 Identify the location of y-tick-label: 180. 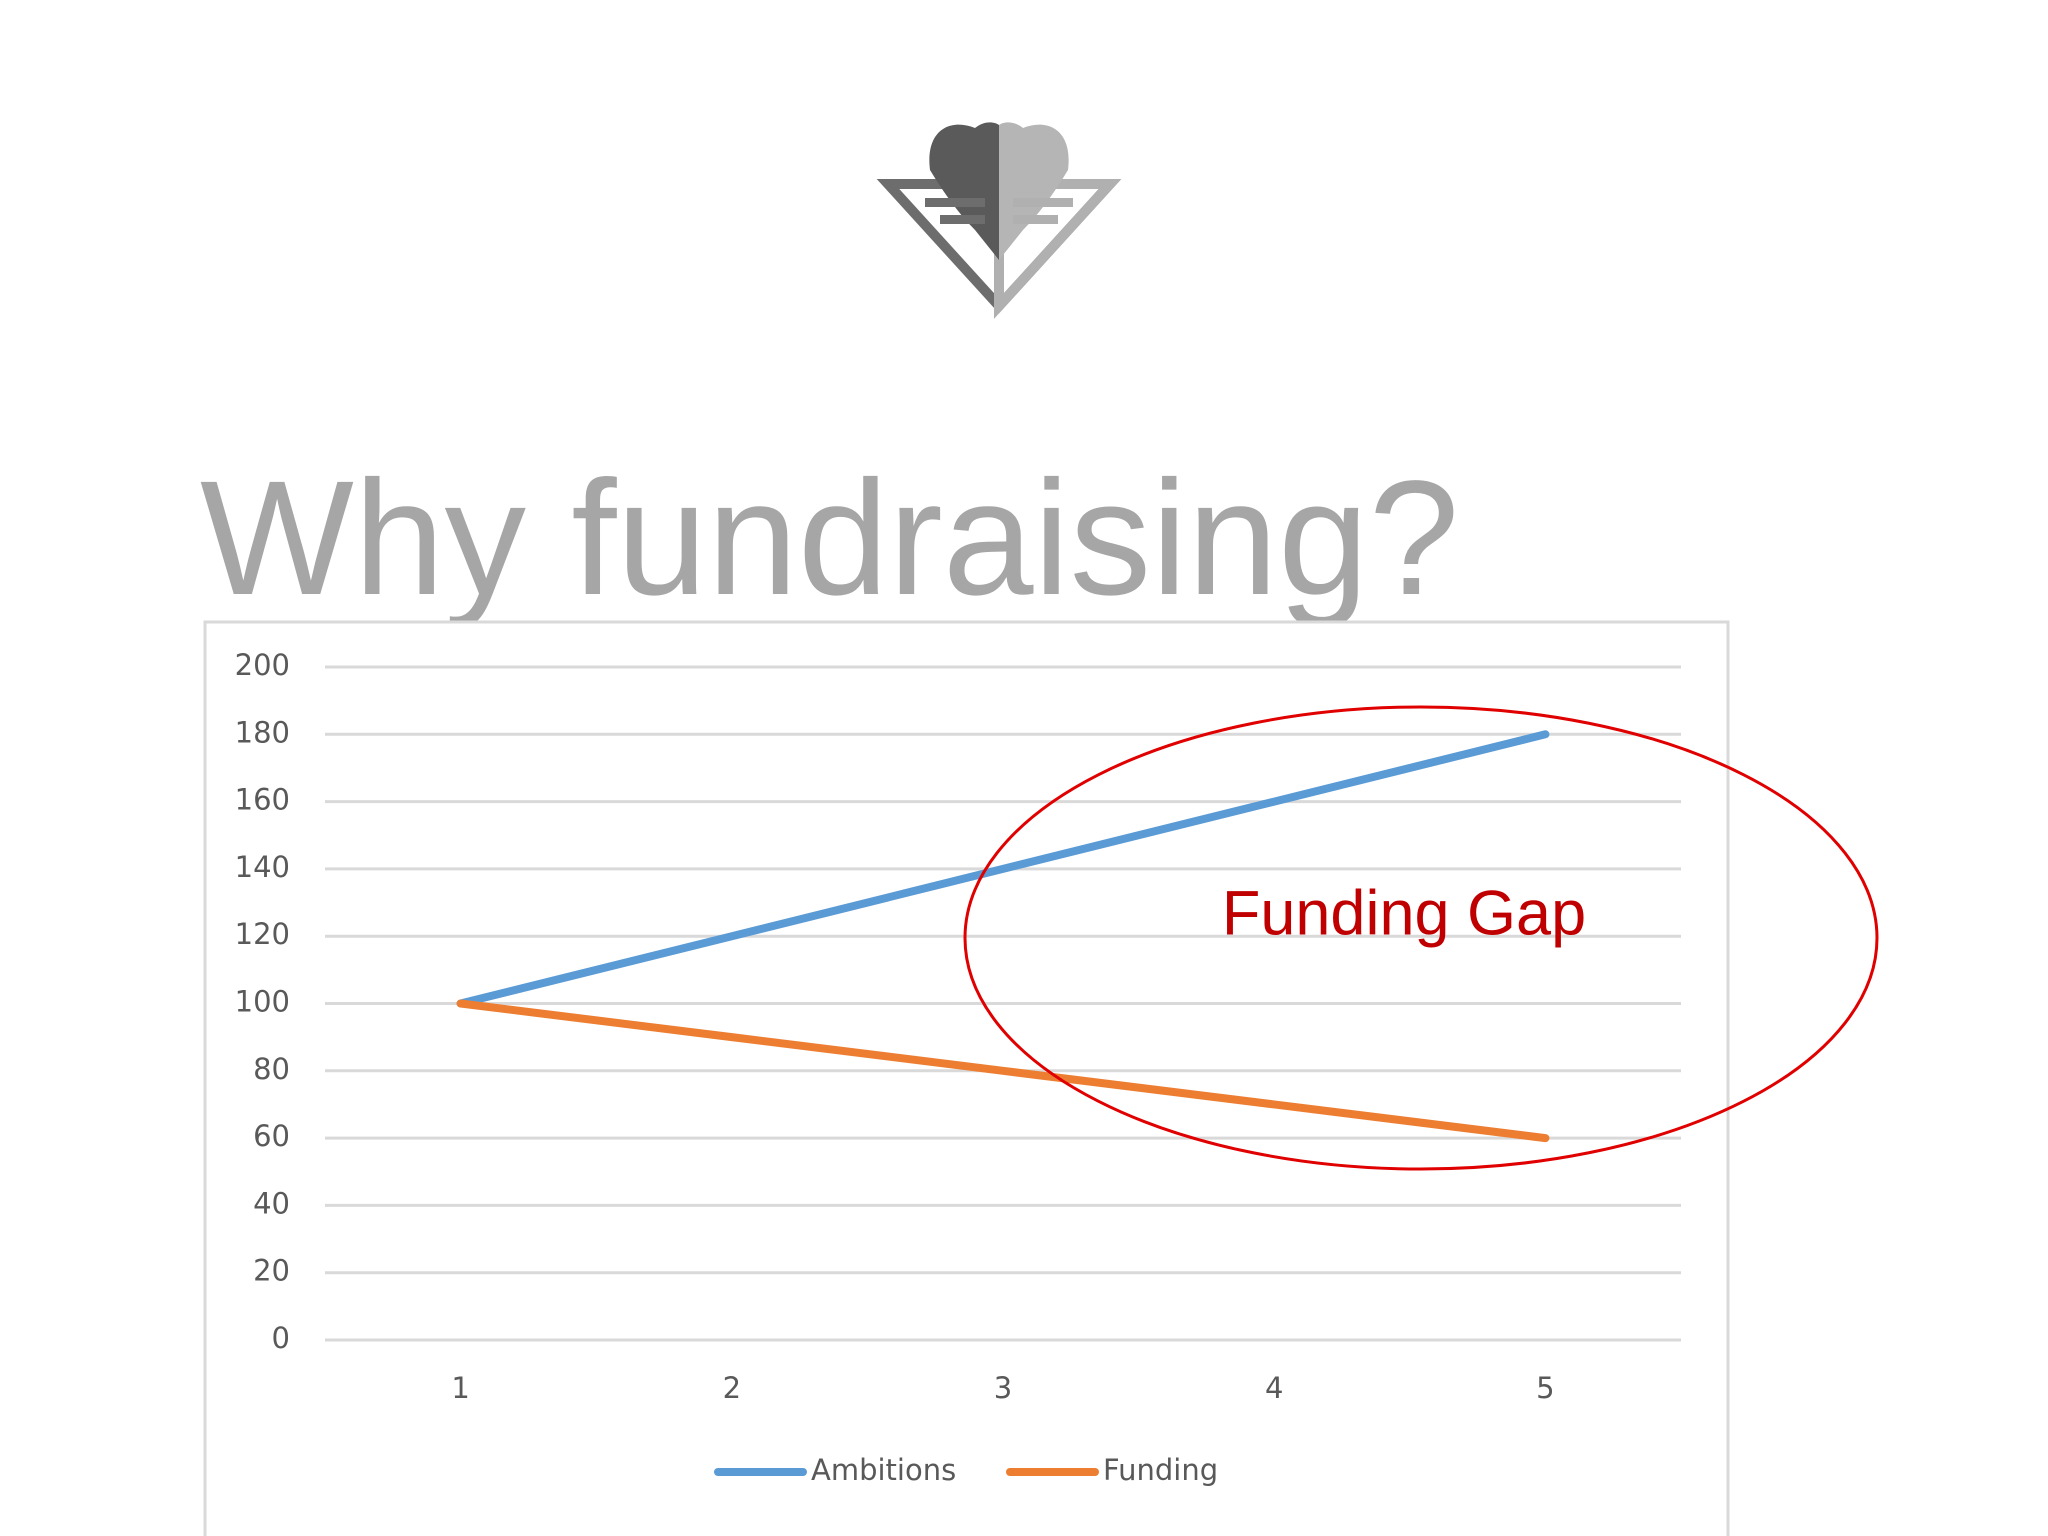
(262, 732).